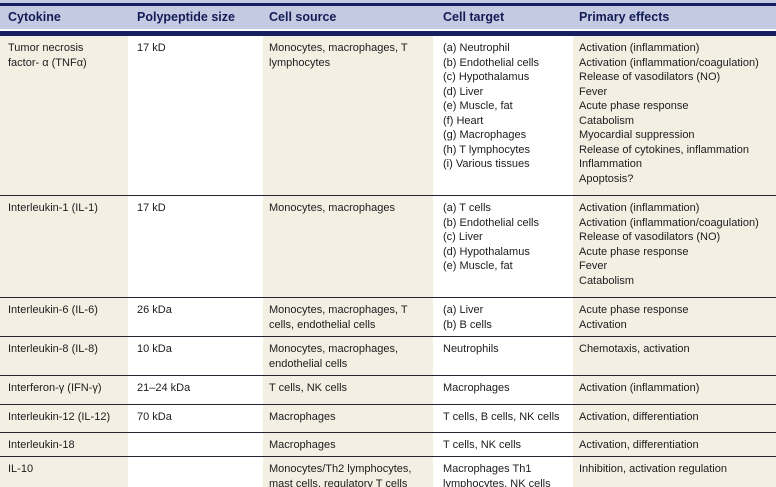 The height and width of the screenshot is (487, 776). Describe the element at coordinates (64, 317) in the screenshot. I see `cytokine-cell: Interleukin-6 (IL-6)` at that location.